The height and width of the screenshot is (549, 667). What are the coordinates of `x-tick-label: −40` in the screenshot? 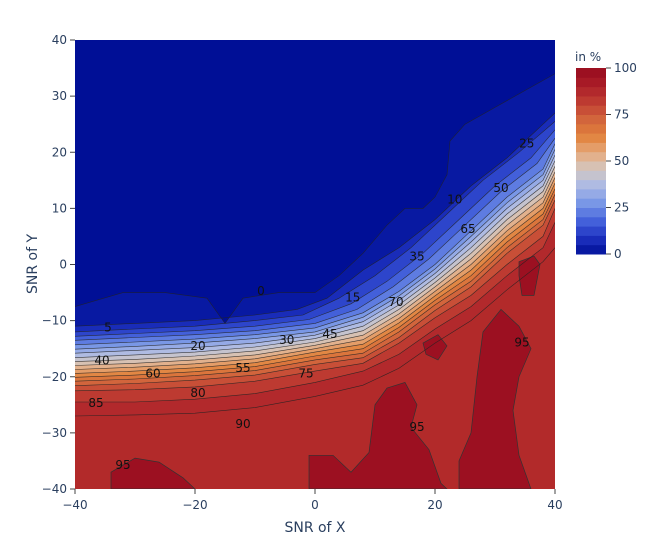 It's located at (74, 505).